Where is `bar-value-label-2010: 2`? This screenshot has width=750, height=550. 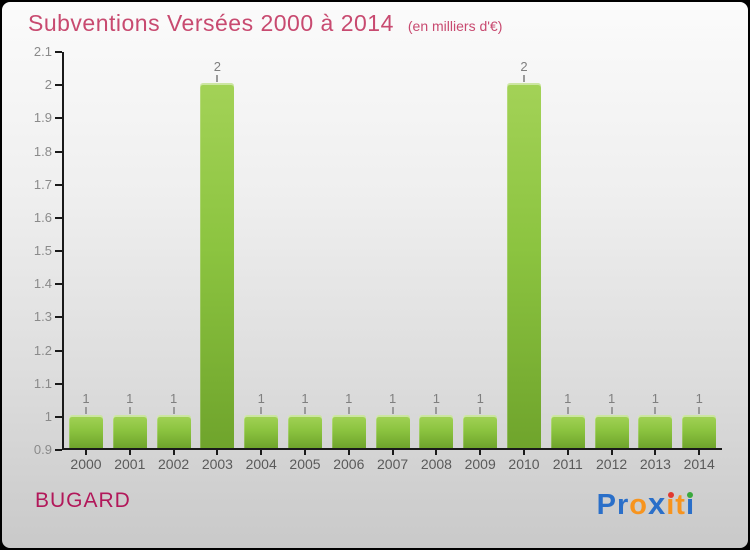 bar-value-label-2010: 2 is located at coordinates (524, 66).